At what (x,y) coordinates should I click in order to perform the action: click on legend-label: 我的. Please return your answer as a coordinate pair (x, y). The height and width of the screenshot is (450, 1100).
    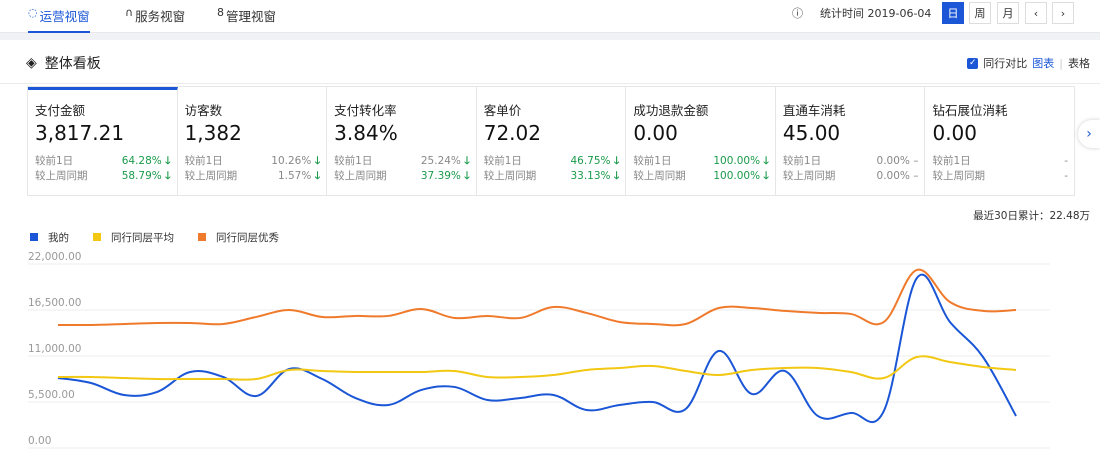
    Looking at the image, I should click on (58, 238).